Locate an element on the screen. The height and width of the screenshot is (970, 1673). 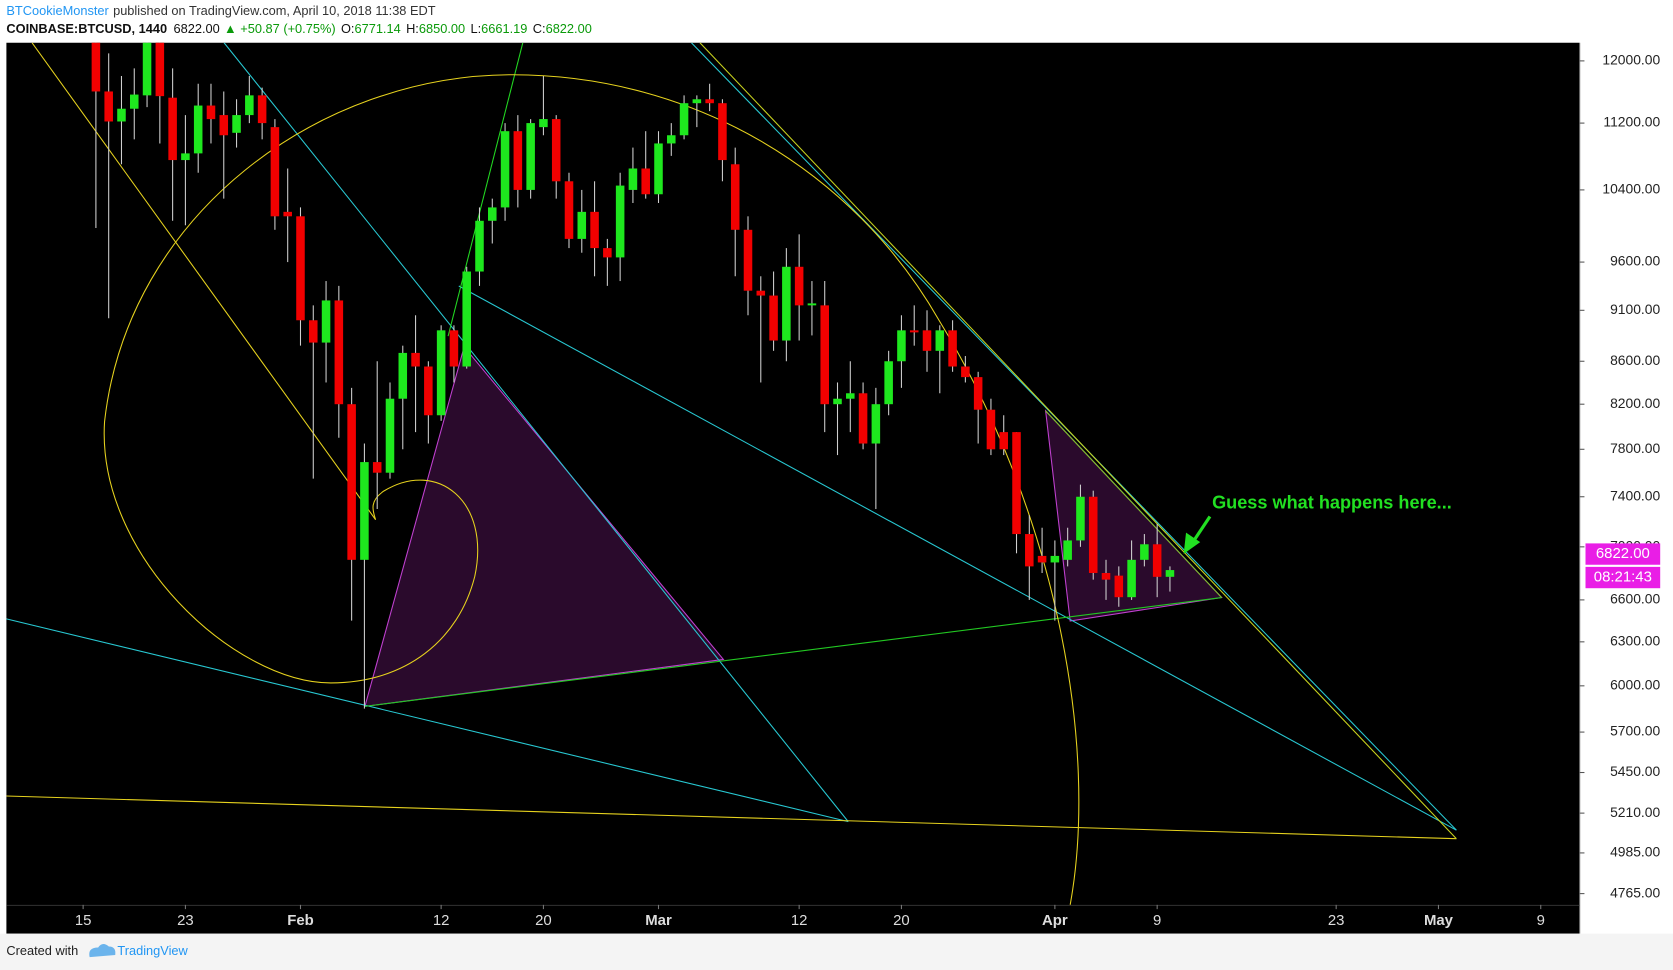
ohlc-label: L: is located at coordinates (475, 28).